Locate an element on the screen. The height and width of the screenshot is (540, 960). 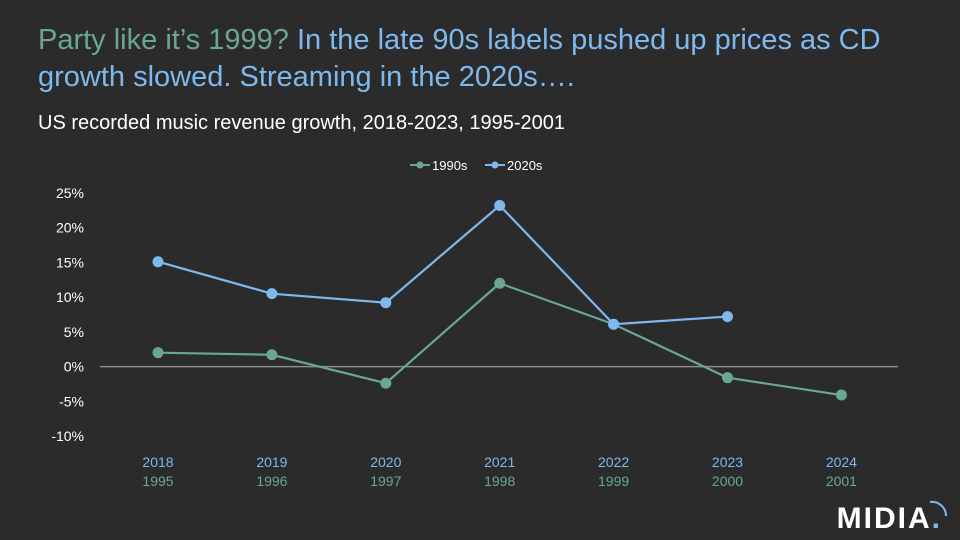
y-tick-label: -5% is located at coordinates (71, 401).